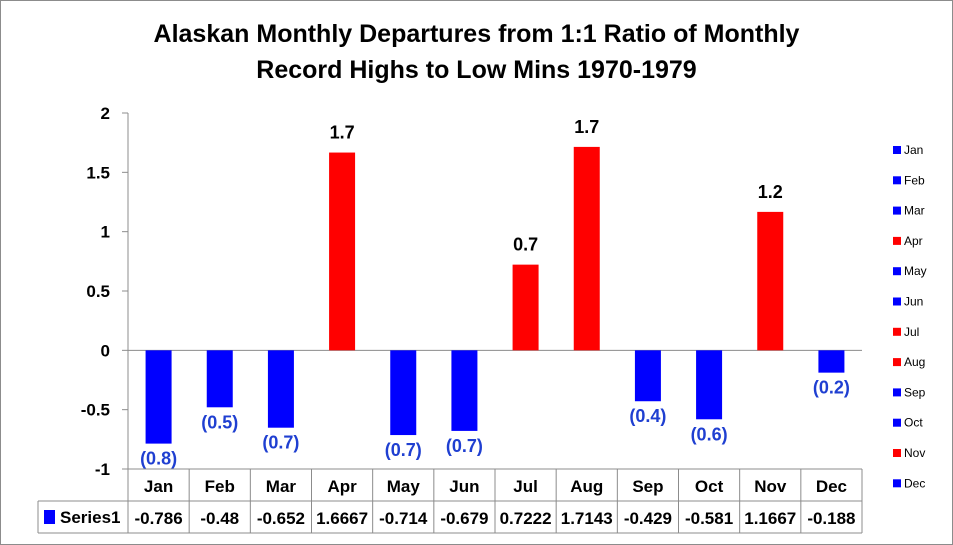  I want to click on data-label: (0.4), so click(647, 416).